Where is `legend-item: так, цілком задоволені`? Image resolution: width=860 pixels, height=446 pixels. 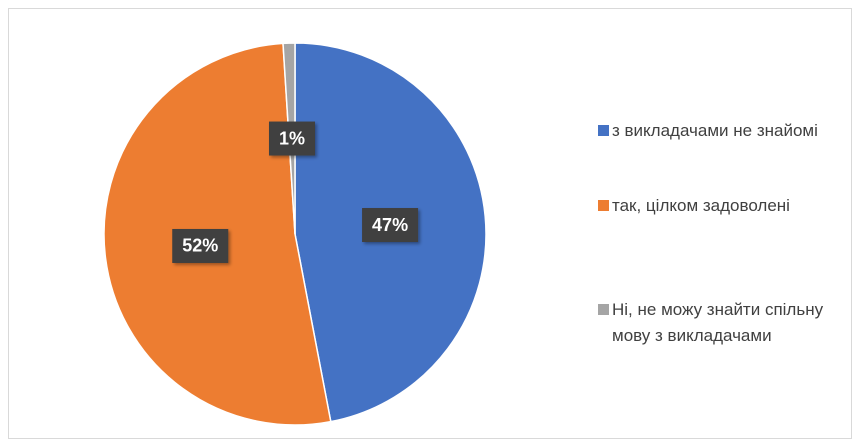
legend-item: так, цілком задоволені is located at coordinates (718, 206).